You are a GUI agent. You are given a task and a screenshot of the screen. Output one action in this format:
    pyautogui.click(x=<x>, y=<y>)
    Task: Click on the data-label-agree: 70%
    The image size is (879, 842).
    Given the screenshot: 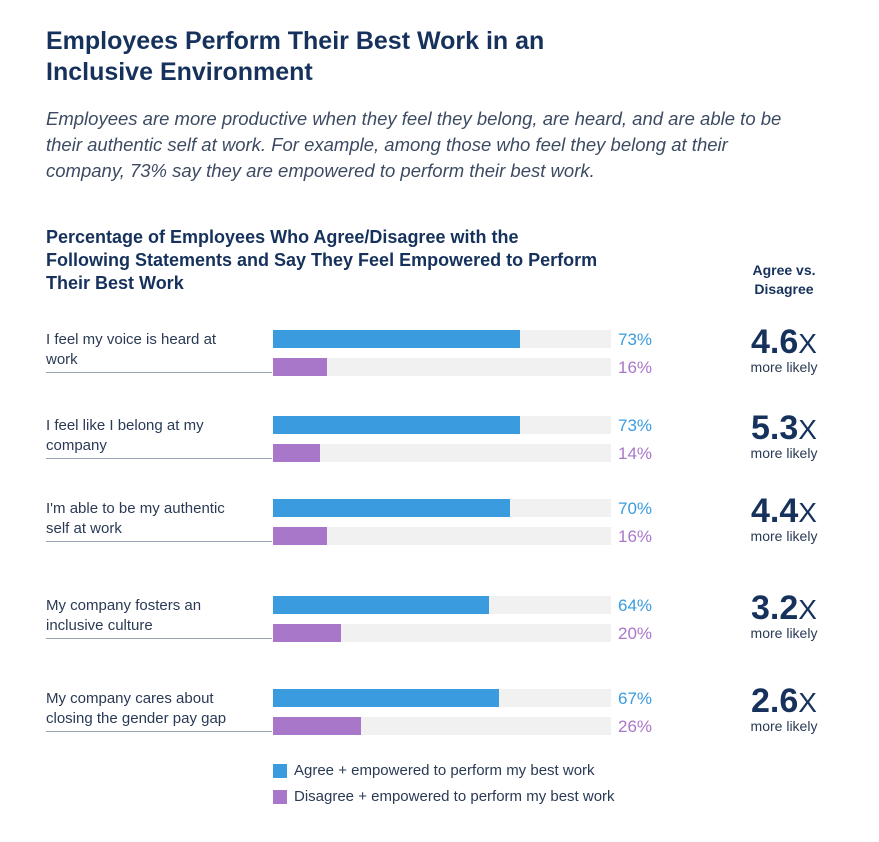 What is the action you would take?
    pyautogui.click(x=635, y=508)
    